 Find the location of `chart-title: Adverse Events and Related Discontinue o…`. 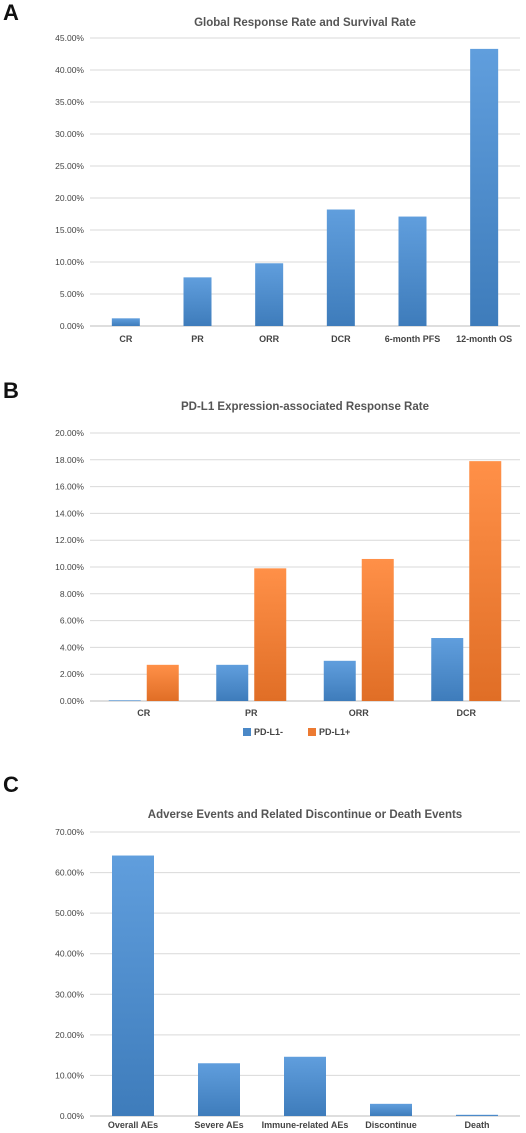

chart-title: Adverse Events and Related Discontinue o… is located at coordinates (305, 815).